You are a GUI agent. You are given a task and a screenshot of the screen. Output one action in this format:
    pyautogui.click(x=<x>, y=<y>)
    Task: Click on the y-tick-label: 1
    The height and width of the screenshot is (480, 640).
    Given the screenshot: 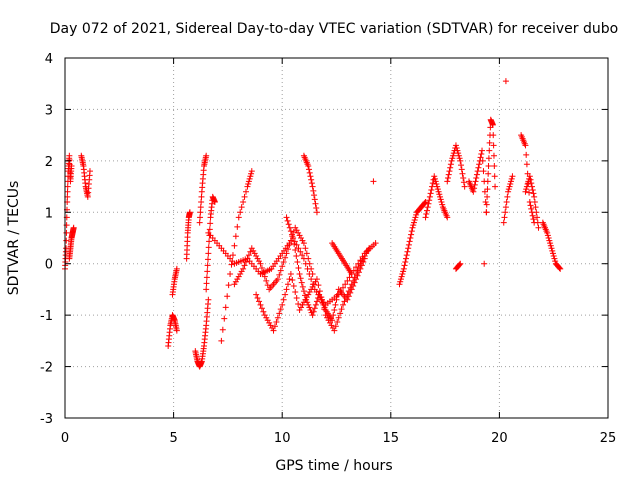 What is the action you would take?
    pyautogui.click(x=49, y=213)
    